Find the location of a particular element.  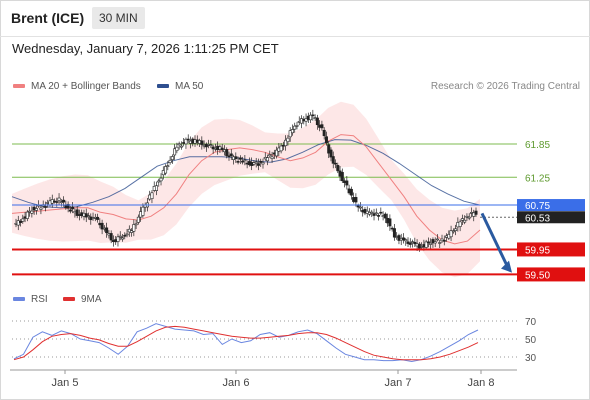

last-price-label: 60.53 is located at coordinates (537, 218).